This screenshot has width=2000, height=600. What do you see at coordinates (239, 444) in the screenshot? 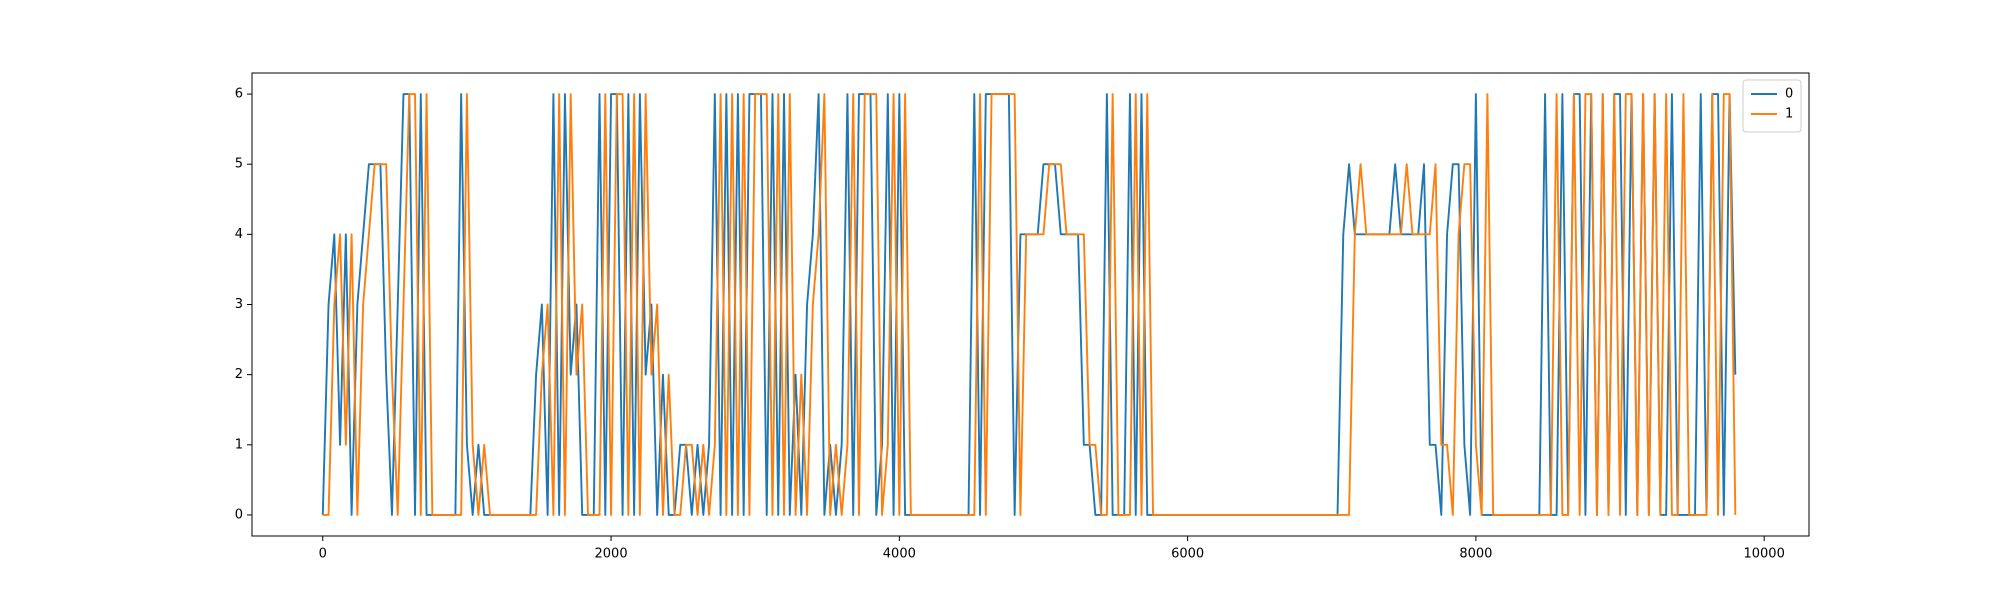
I see `y-tick-label: 1` at bounding box center [239, 444].